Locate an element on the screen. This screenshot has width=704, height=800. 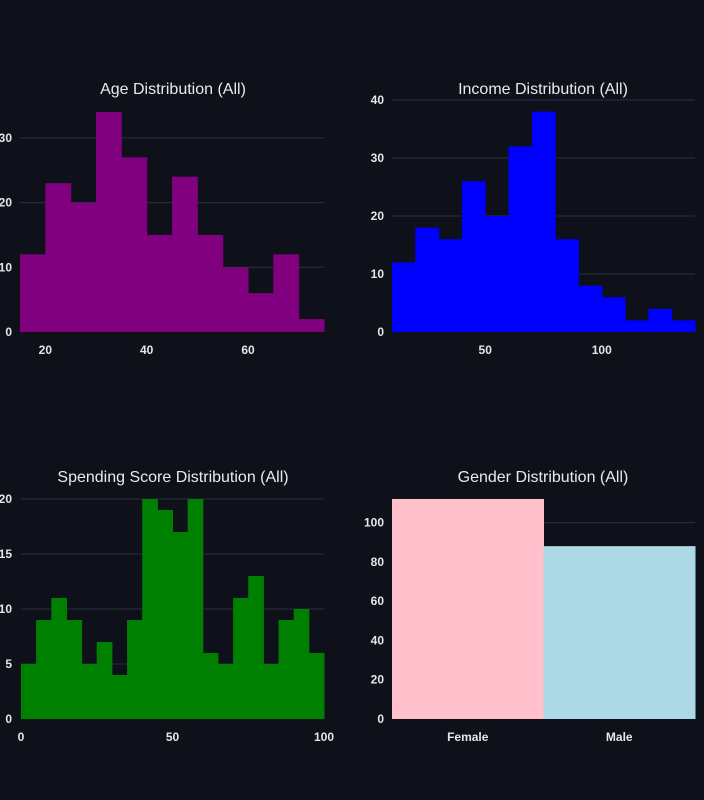
y-tick-label: 60 is located at coordinates (378, 601).